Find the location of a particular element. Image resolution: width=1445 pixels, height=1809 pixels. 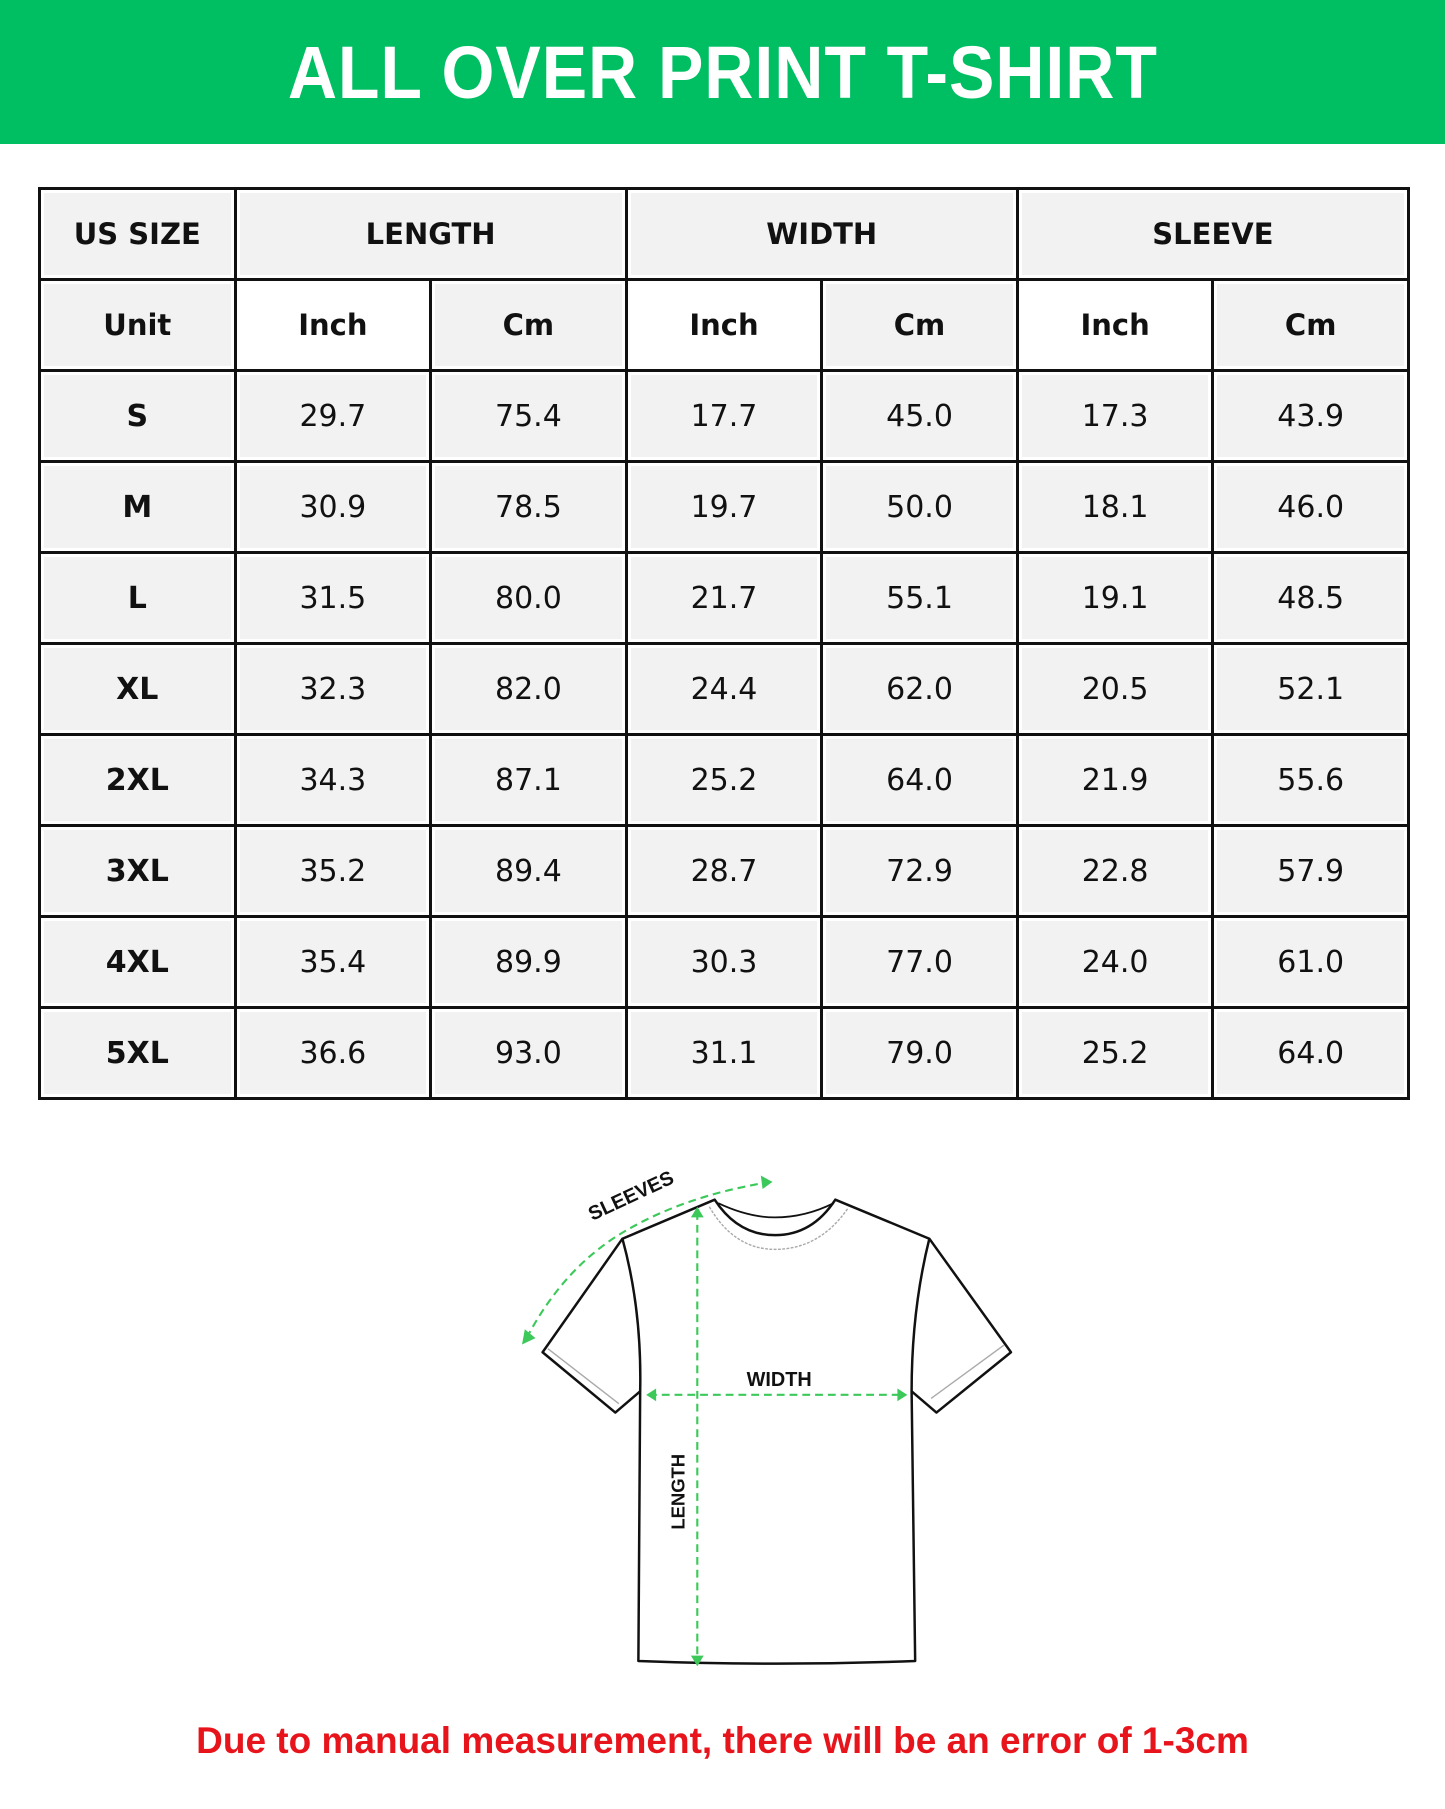

length-label: LENGTH is located at coordinates (678, 1492).